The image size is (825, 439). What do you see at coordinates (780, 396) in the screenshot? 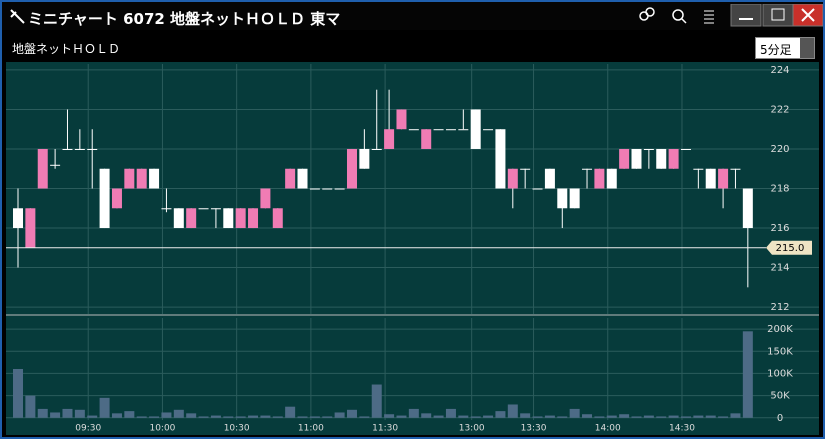
I see `y-tick-label: 50K` at bounding box center [780, 396].